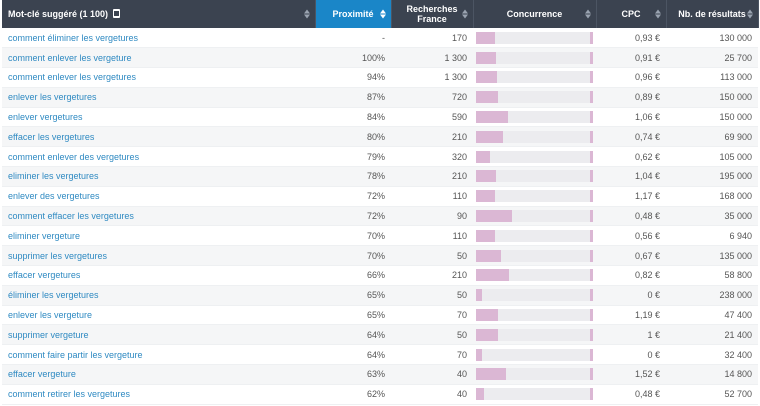 The image size is (760, 406). I want to click on results-cell: 150 000, so click(712, 97).